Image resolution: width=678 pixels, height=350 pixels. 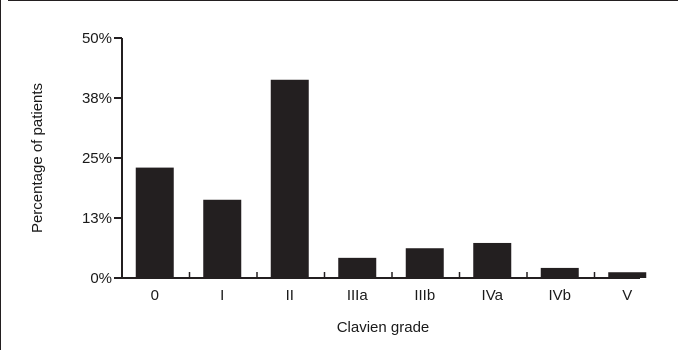 What do you see at coordinates (493, 295) in the screenshot?
I see `x-tick-label: IVa` at bounding box center [493, 295].